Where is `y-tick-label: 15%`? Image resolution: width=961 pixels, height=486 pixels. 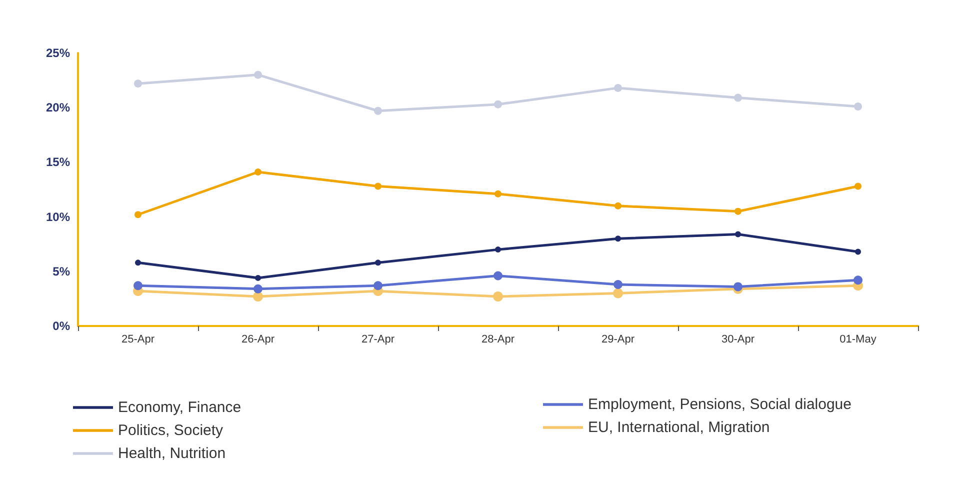
y-tick-label: 15% is located at coordinates (58, 162).